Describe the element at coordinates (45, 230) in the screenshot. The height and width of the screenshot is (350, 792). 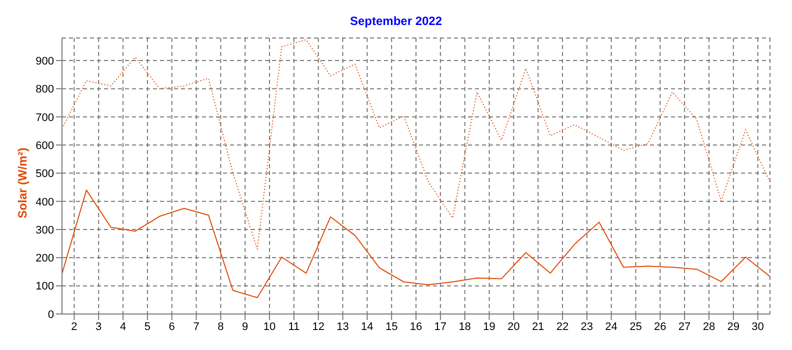
I see `y-tick-label: 300` at that location.